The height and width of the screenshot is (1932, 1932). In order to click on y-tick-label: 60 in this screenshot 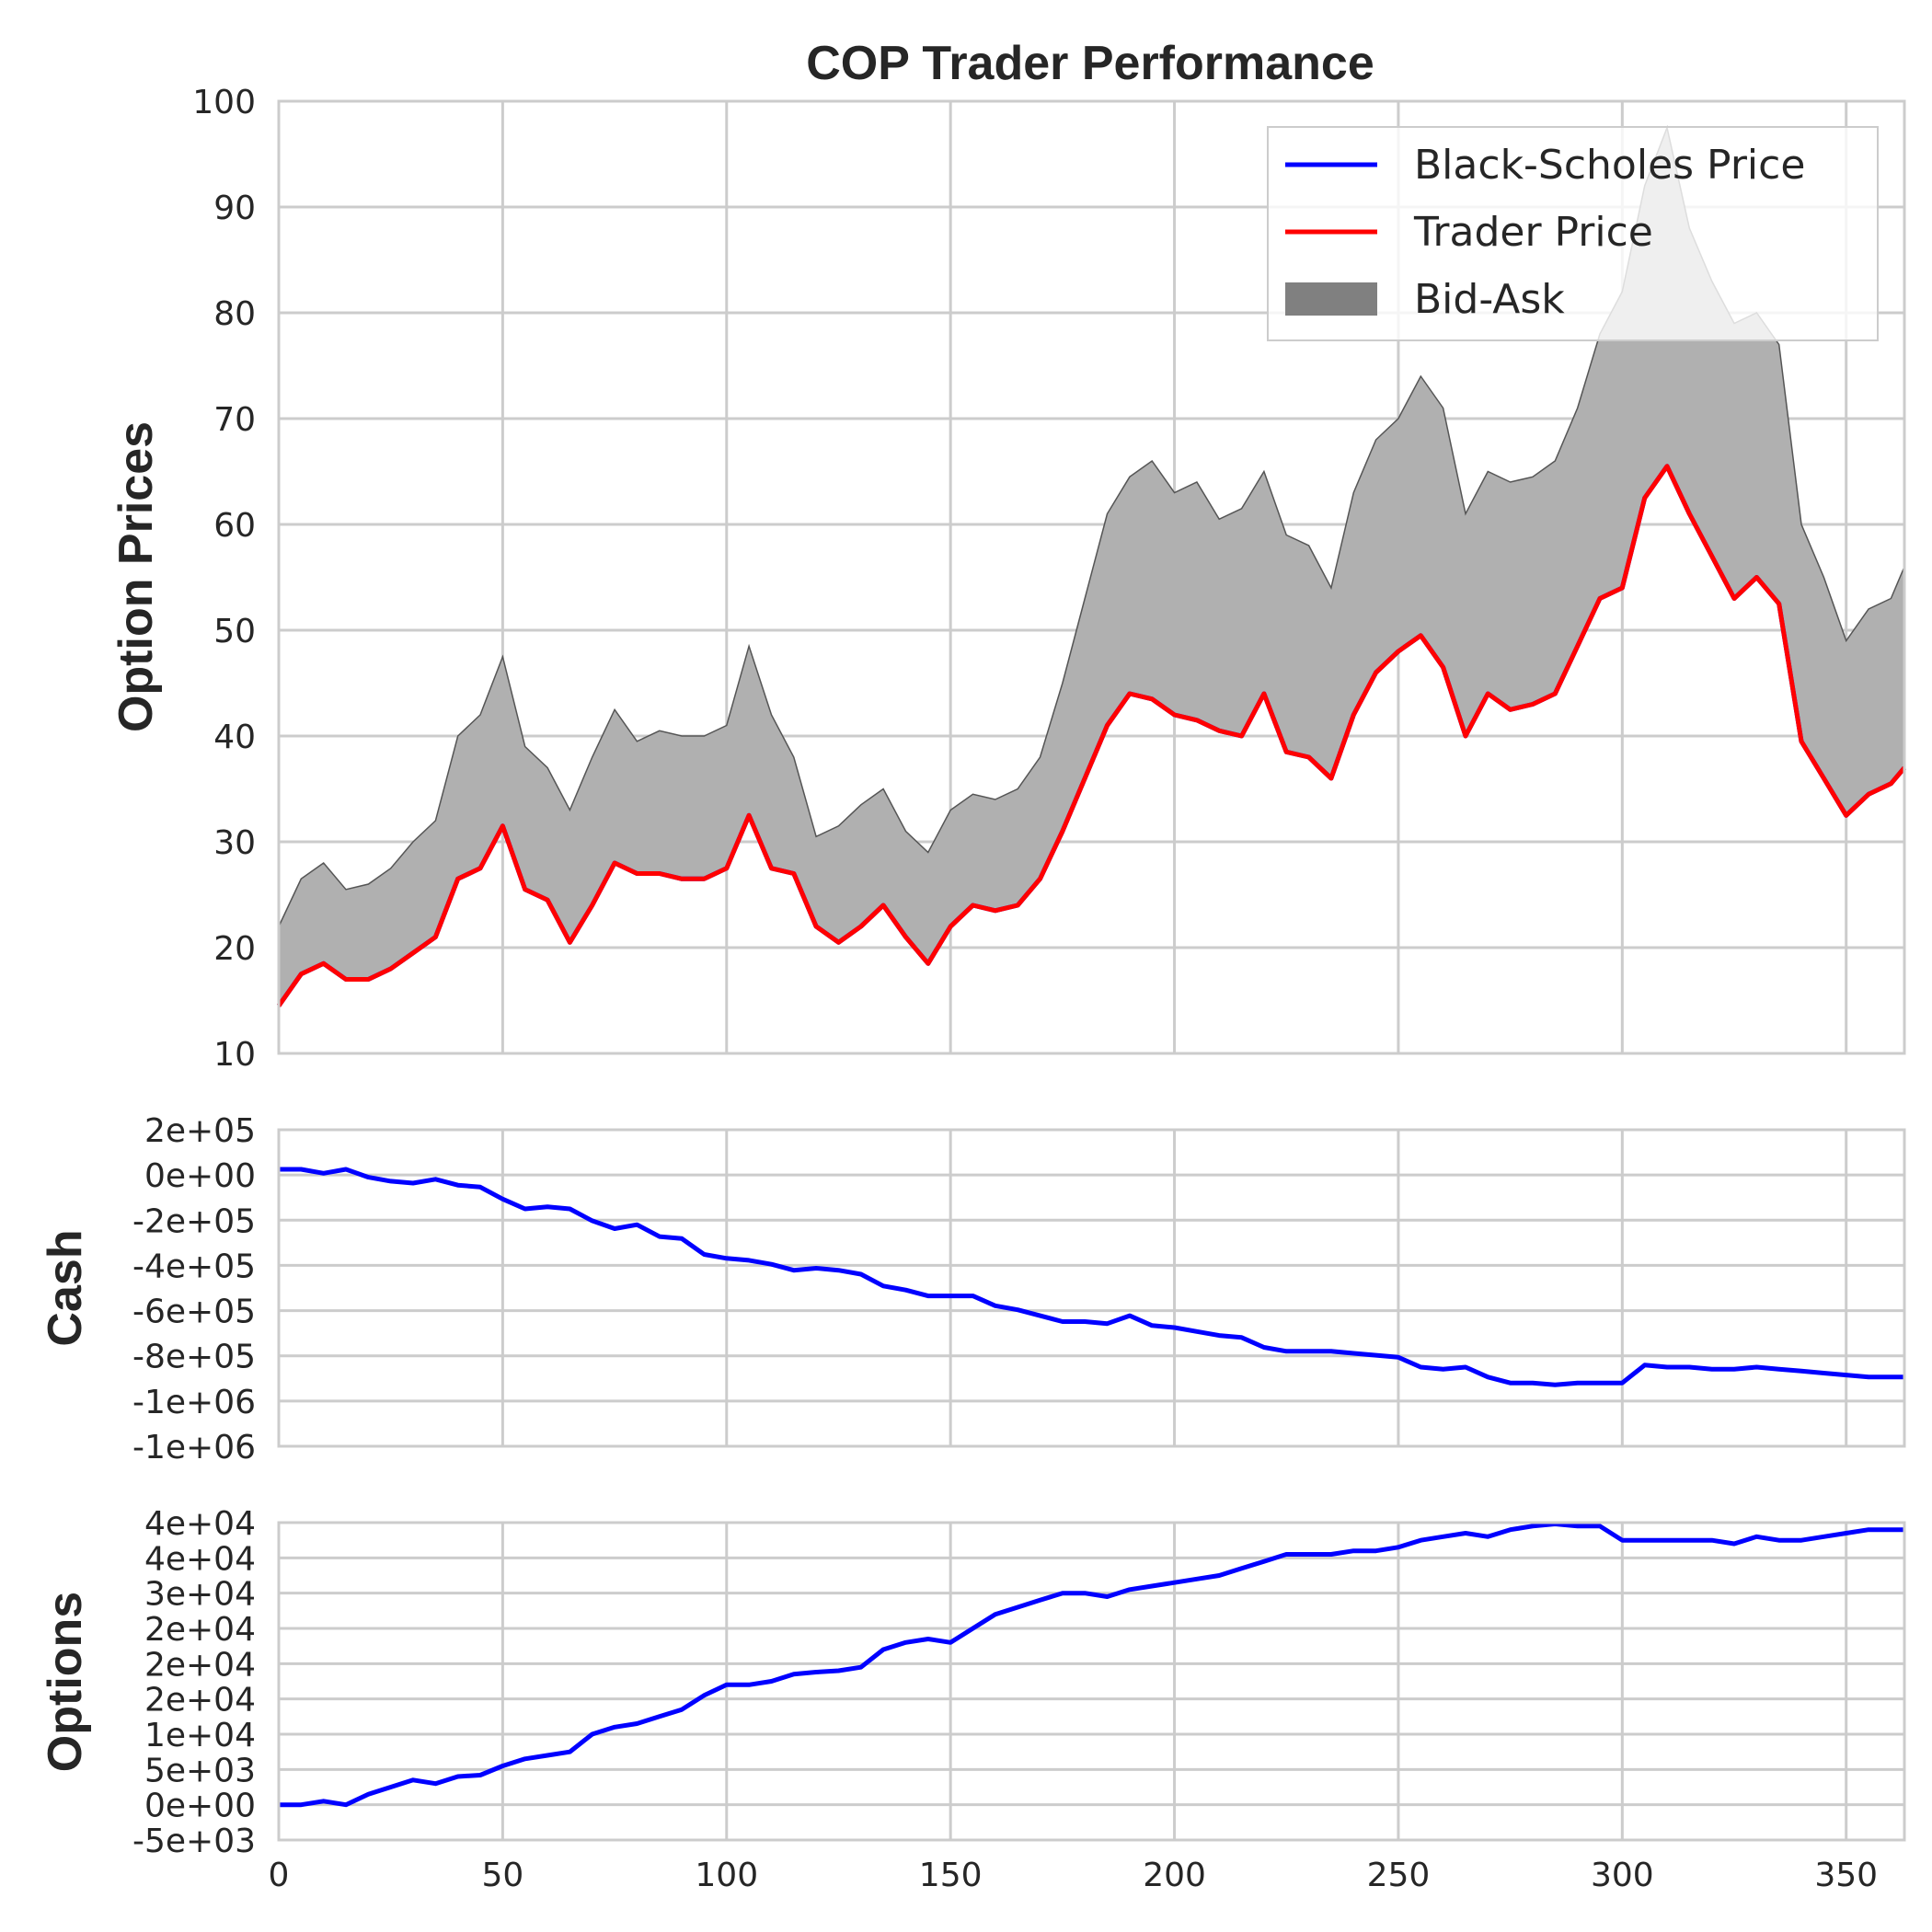, I will do `click(234, 526)`.